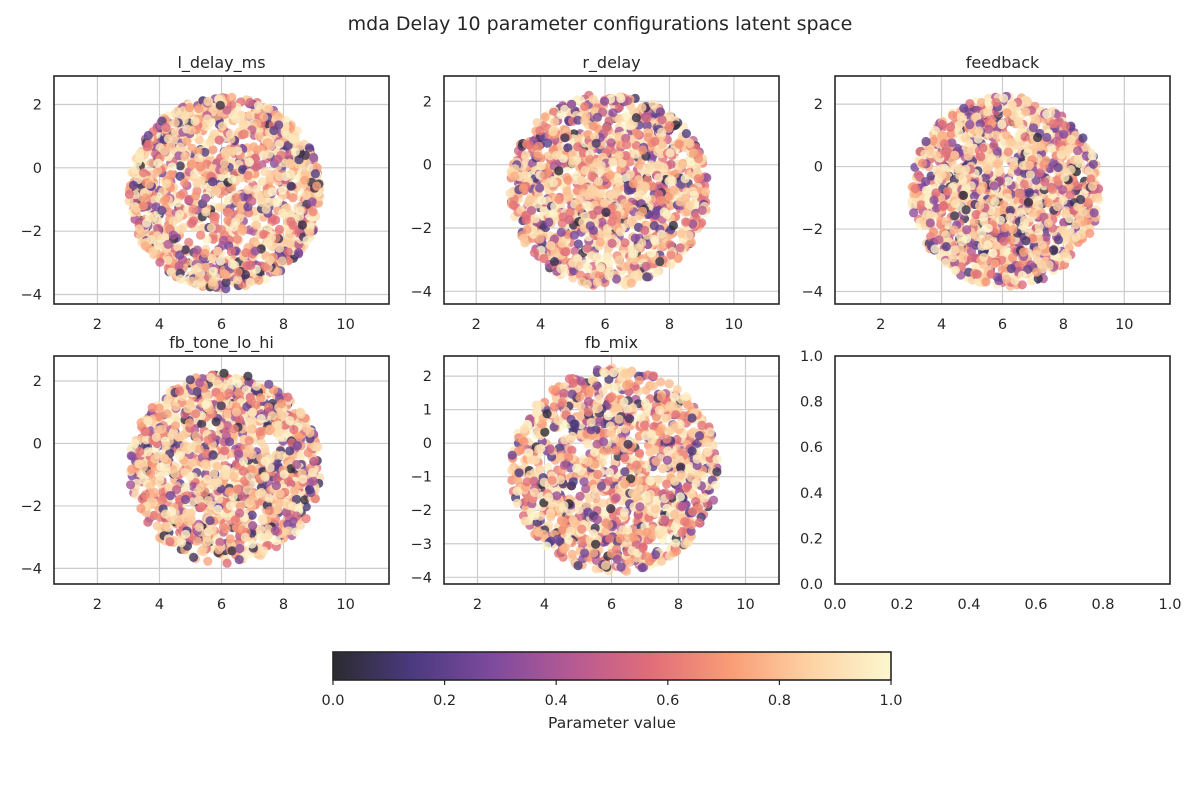 The image size is (1200, 800). What do you see at coordinates (941, 325) in the screenshot?
I see `x-tick-label: 4` at bounding box center [941, 325].